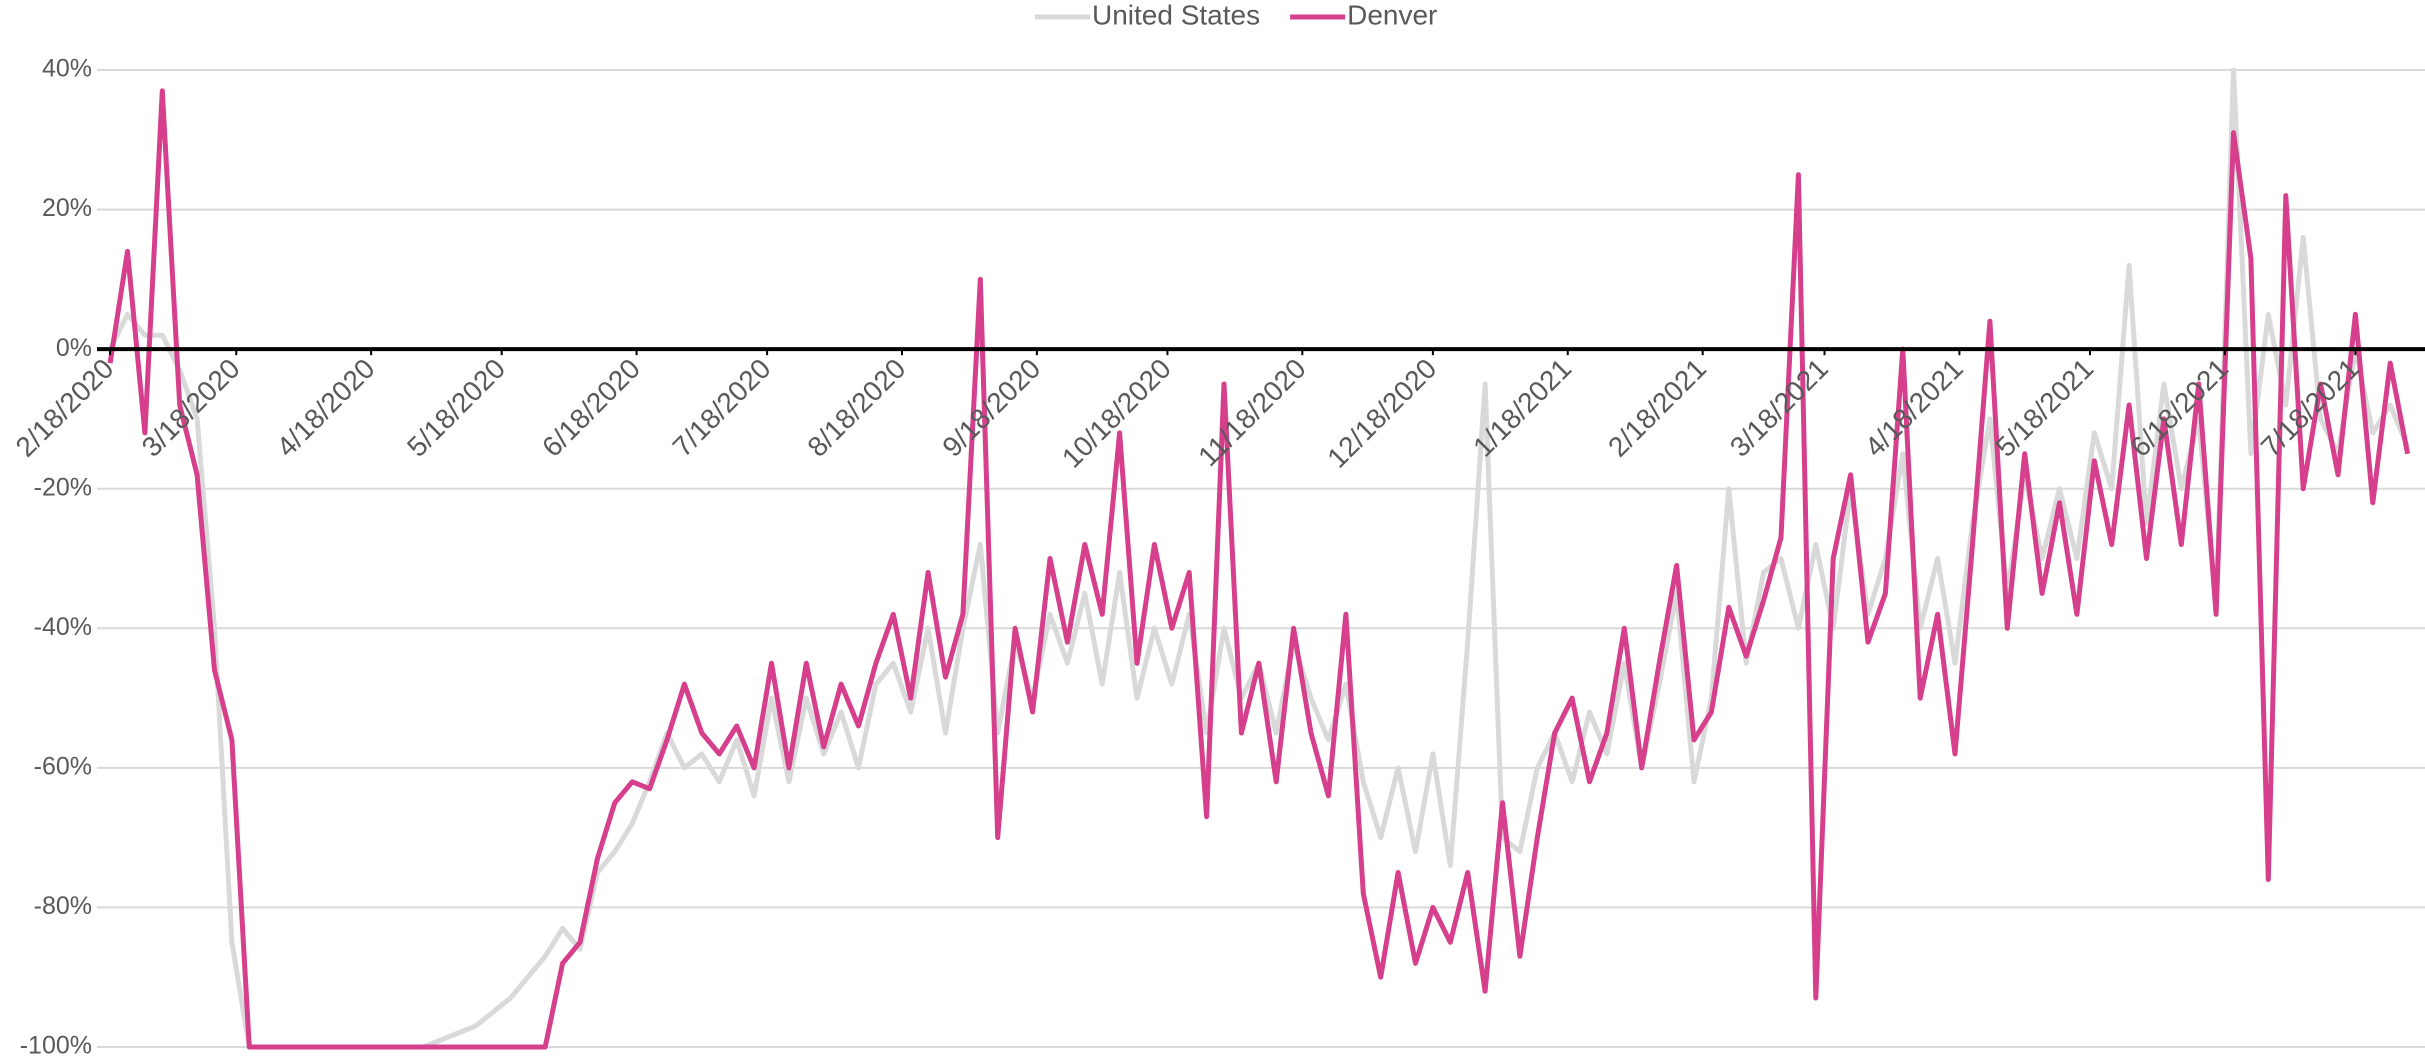 Image resolution: width=2425 pixels, height=1058 pixels. Describe the element at coordinates (2044, 408) in the screenshot. I see `x-tick-label: 5/18/2021` at that location.